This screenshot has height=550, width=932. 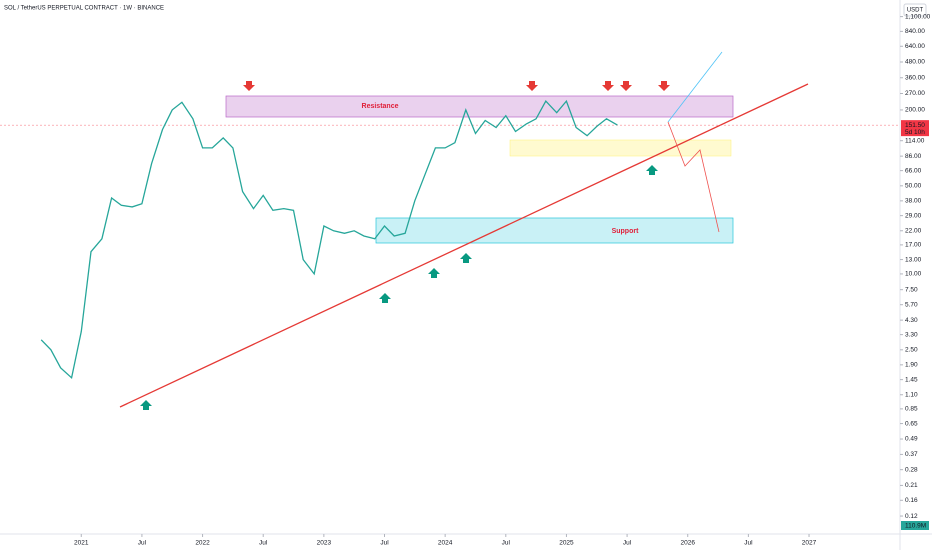 What do you see at coordinates (913, 156) in the screenshot?
I see `y-tick-label: 86.00` at bounding box center [913, 156].